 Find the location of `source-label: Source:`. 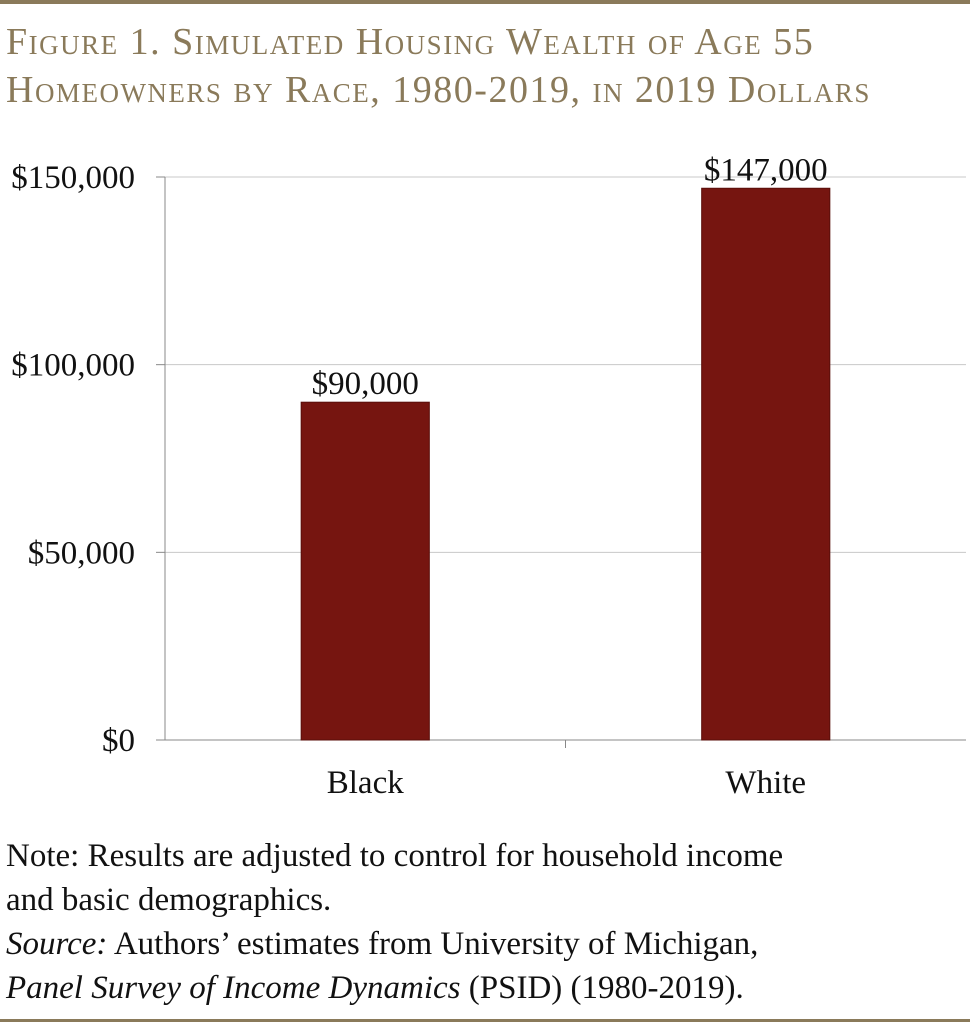

source-label: Source: is located at coordinates (57, 944).